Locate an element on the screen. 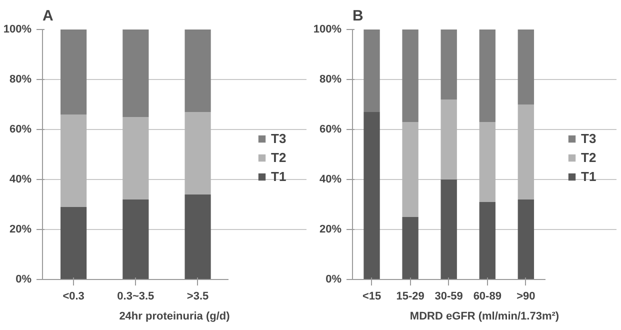 The width and height of the screenshot is (621, 330). chart-title: B is located at coordinates (358, 16).